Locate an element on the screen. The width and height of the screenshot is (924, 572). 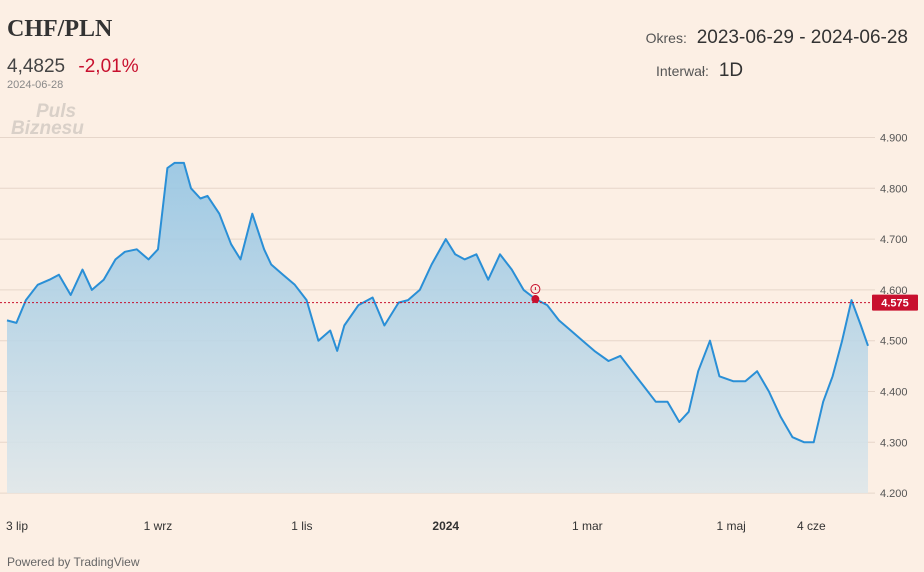
puls-biznesu-logo: Puls Biznesu is located at coordinates (47, 120).